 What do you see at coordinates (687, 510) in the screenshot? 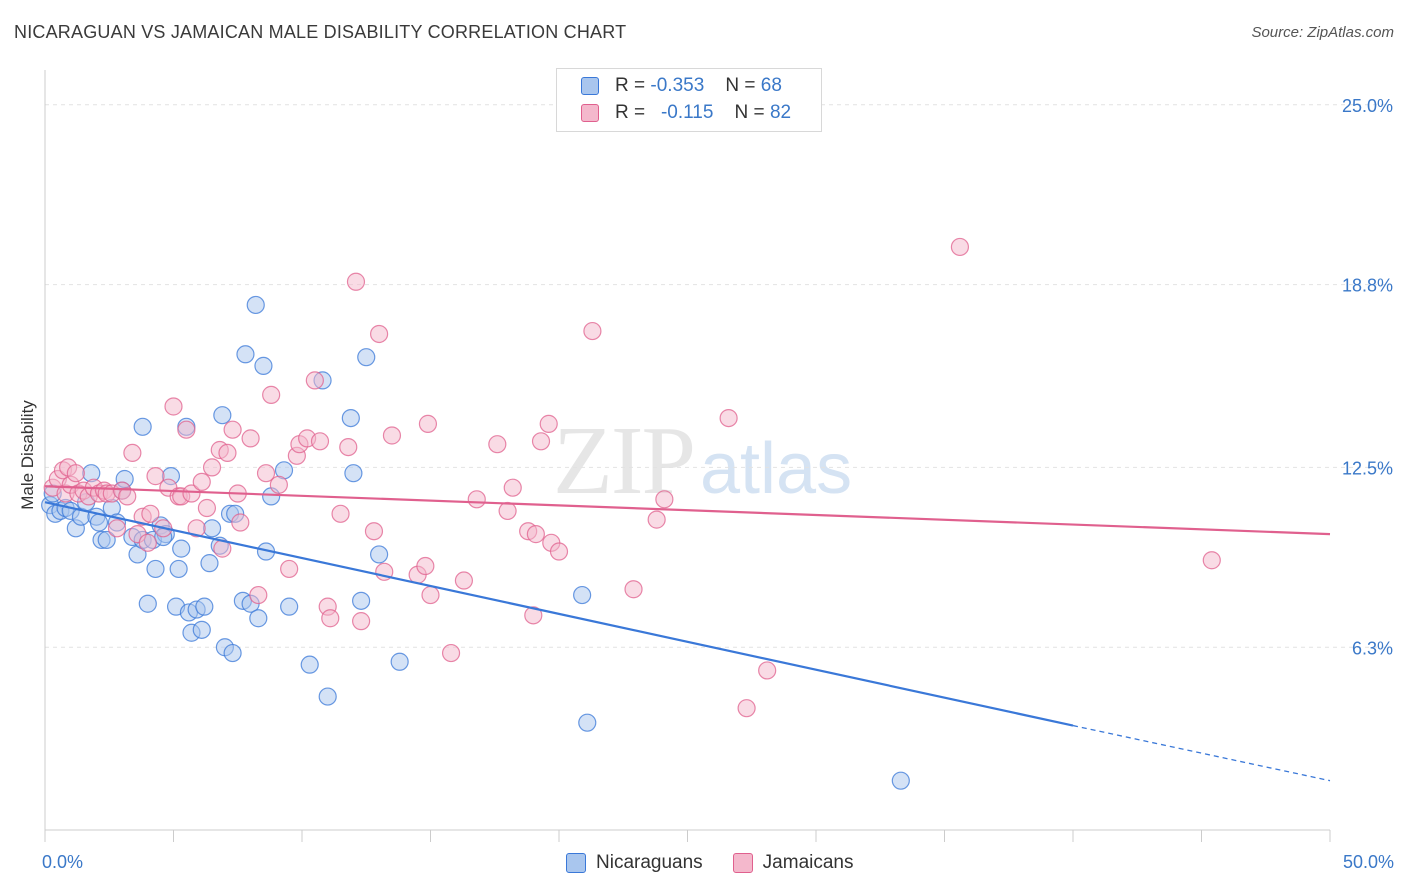
I see `jamaicans-trend-line` at bounding box center [687, 510].